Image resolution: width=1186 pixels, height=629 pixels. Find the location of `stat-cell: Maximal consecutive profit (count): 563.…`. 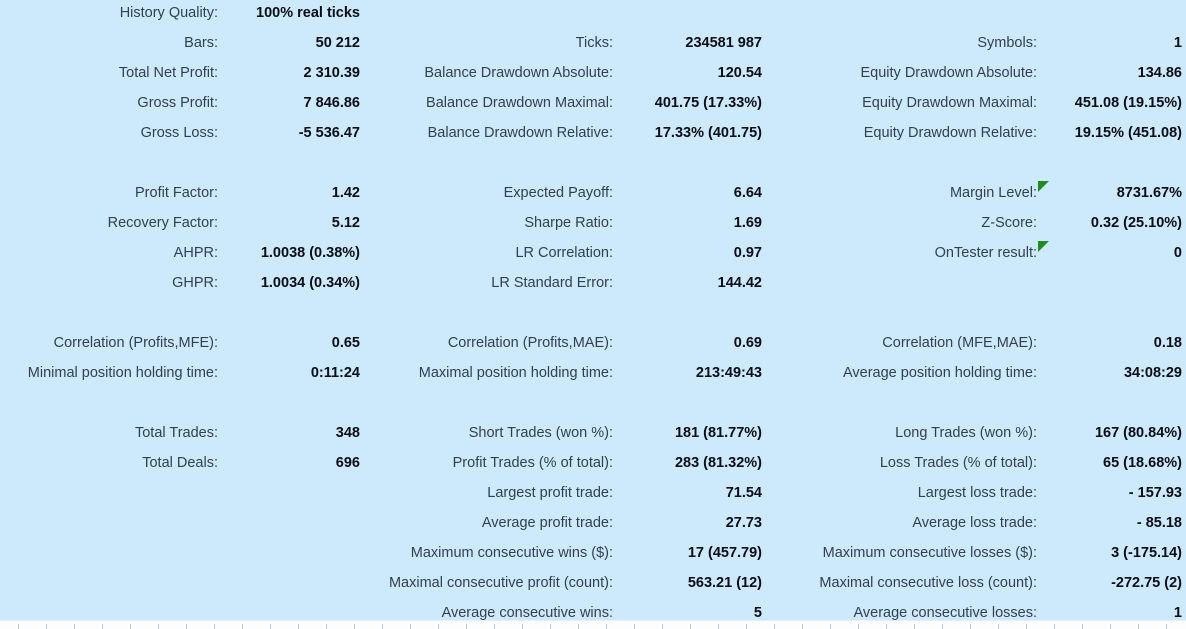

stat-cell: Maximal consecutive profit (count): 563.… is located at coordinates (564, 583).